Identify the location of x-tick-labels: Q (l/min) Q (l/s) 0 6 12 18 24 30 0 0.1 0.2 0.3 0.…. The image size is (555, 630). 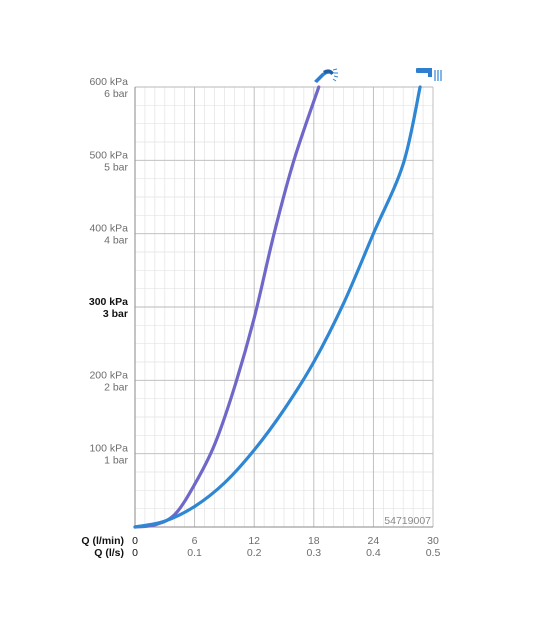
(260, 547).